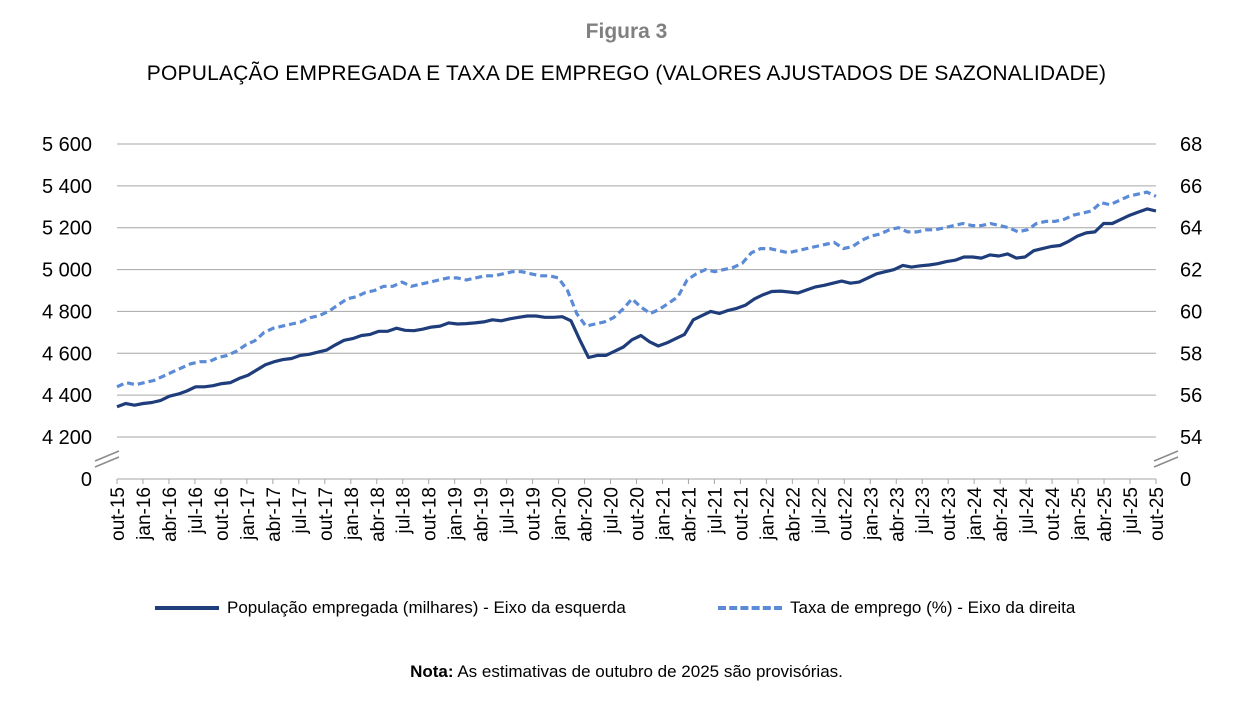 The width and height of the screenshot is (1253, 702). What do you see at coordinates (1191, 354) in the screenshot?
I see `right-tick-label: 58` at bounding box center [1191, 354].